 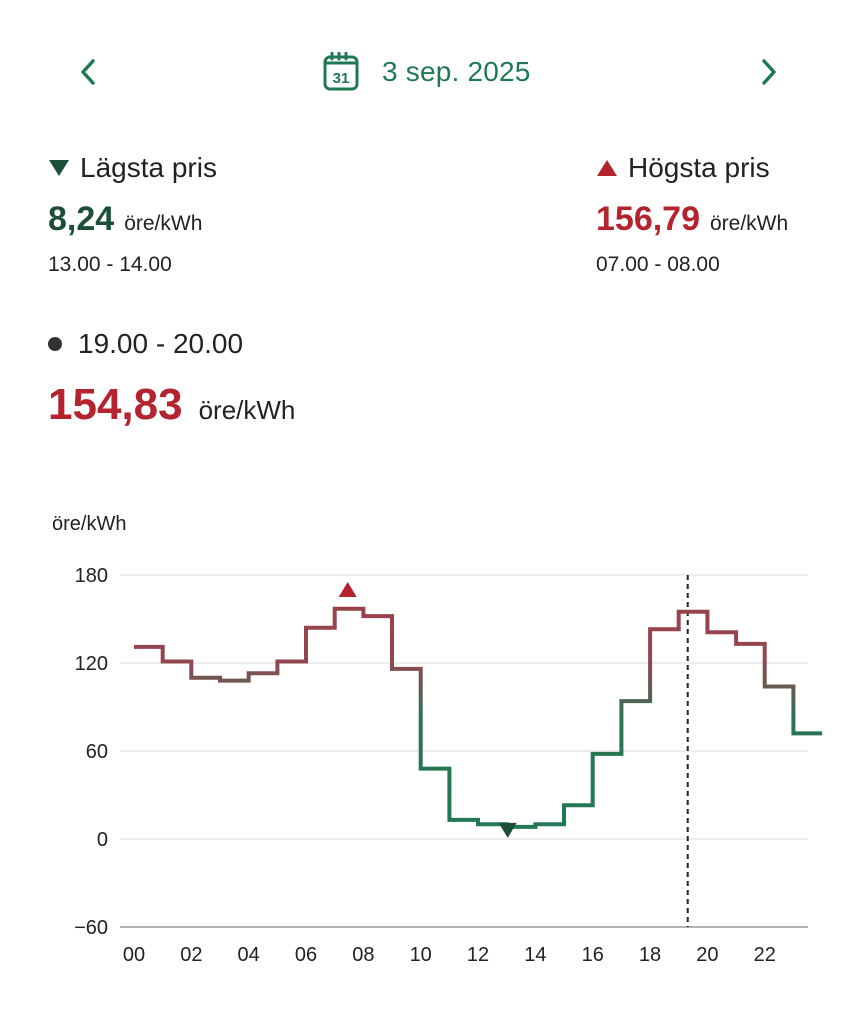 What do you see at coordinates (89, 524) in the screenshot?
I see `y-axis-label: öre/kWh` at bounding box center [89, 524].